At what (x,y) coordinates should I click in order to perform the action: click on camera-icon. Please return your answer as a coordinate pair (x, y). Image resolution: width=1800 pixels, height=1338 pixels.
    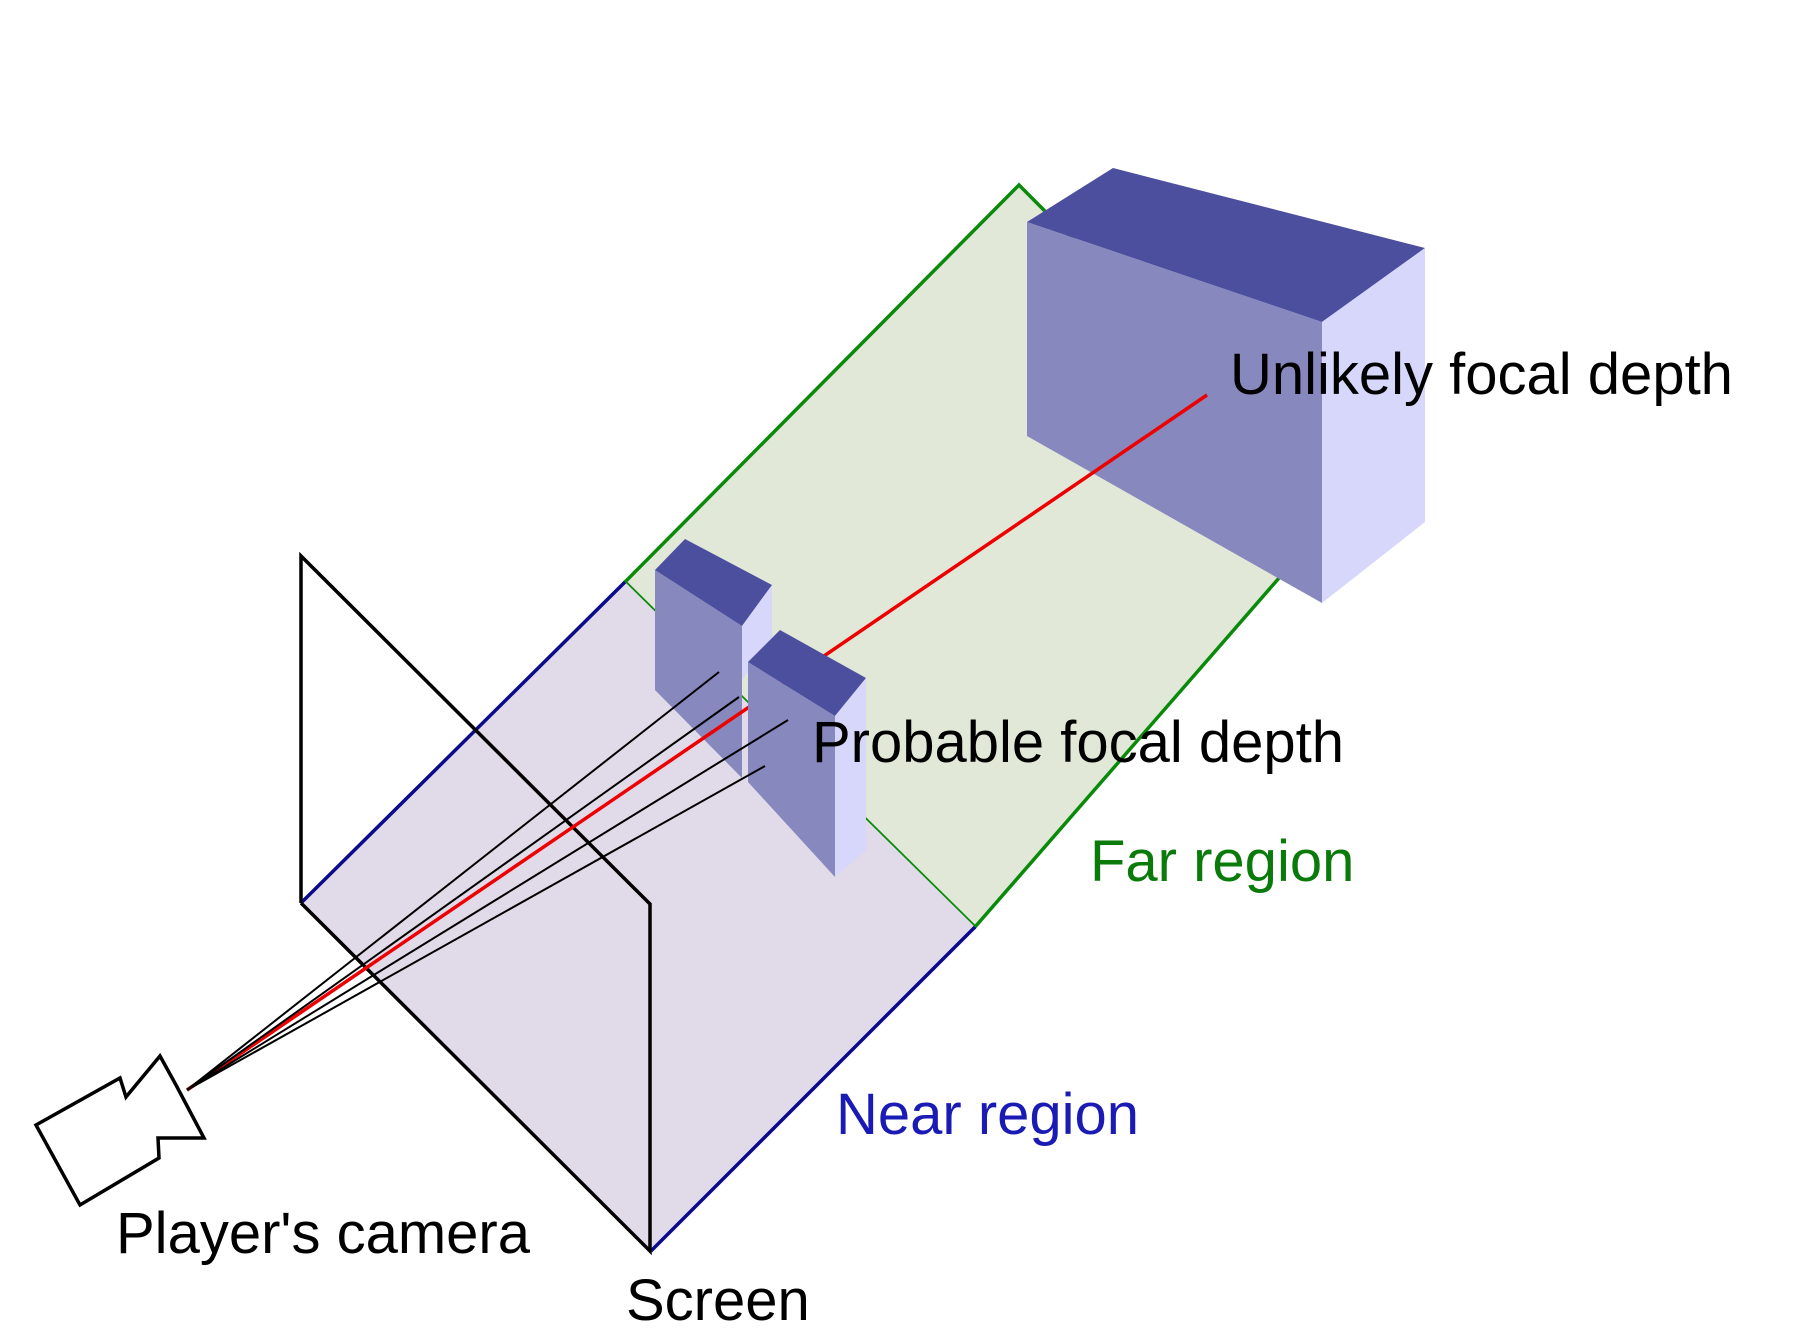
    Looking at the image, I should click on (120, 1130).